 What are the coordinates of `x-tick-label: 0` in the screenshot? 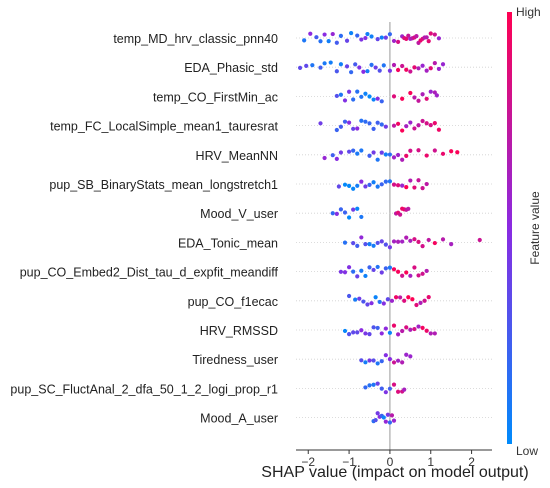 It's located at (390, 462).